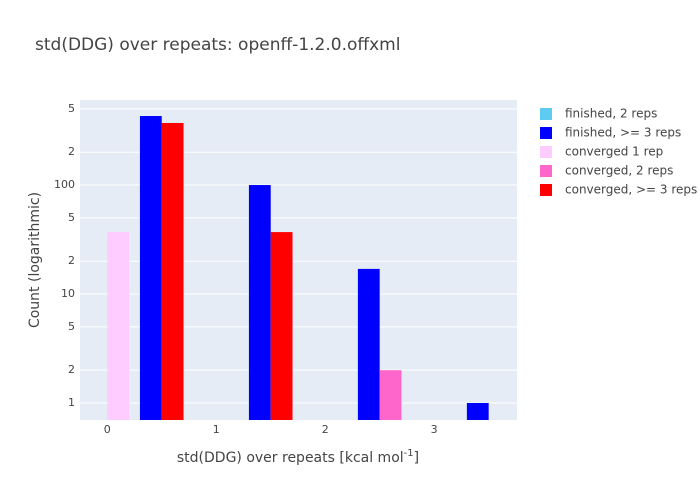 This screenshot has width=700, height=500. Describe the element at coordinates (64, 184) in the screenshot. I see `y-tick-label: 100` at that location.